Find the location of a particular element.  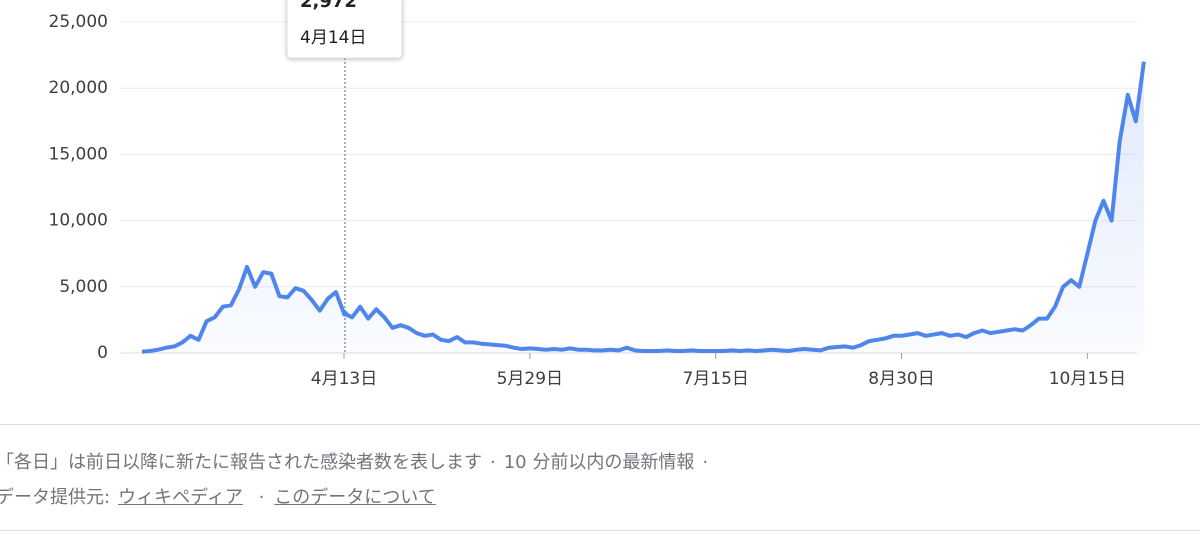

source-label: データ提供元: is located at coordinates (55, 497).